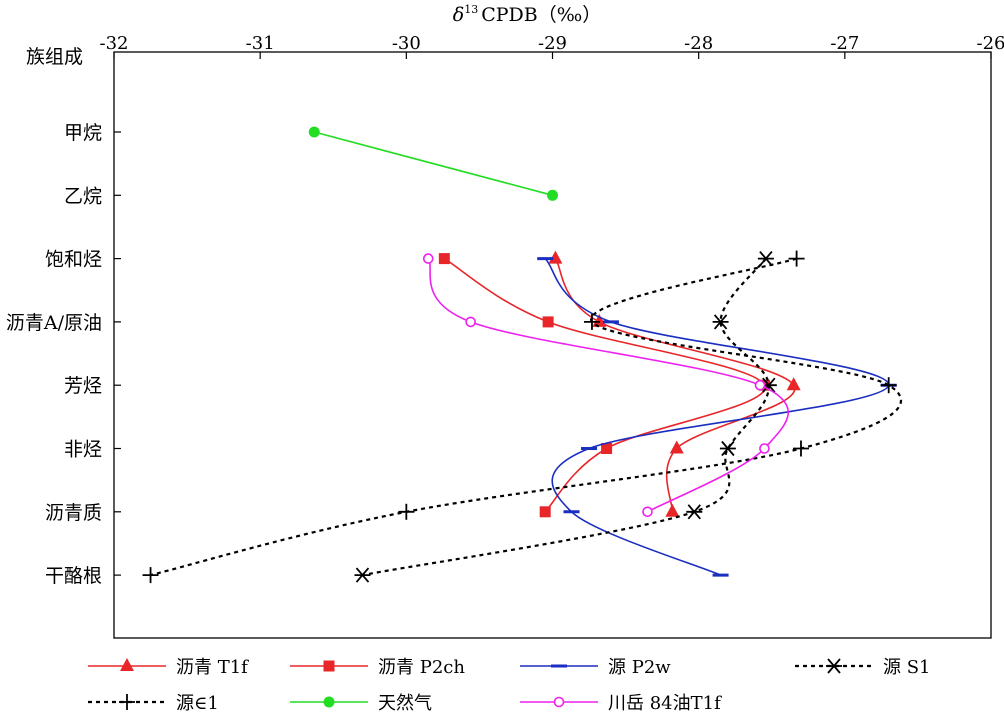 The width and height of the screenshot is (1004, 714). What do you see at coordinates (168, 667) in the screenshot?
I see `legend-item: 沥青 T1f` at bounding box center [168, 667].